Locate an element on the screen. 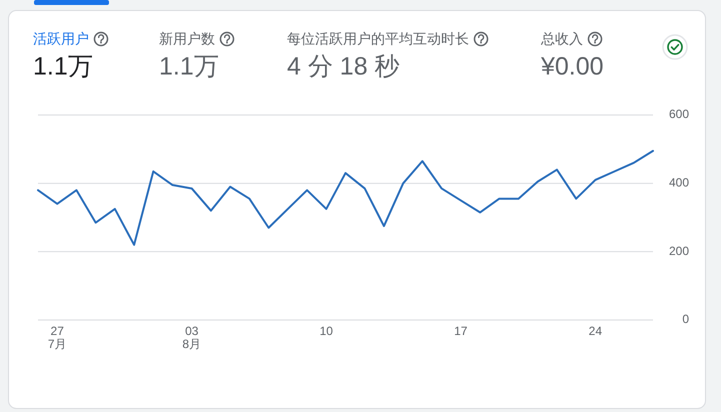 Image resolution: width=721 pixels, height=412 pixels. x-tick-label: 10 is located at coordinates (327, 331).